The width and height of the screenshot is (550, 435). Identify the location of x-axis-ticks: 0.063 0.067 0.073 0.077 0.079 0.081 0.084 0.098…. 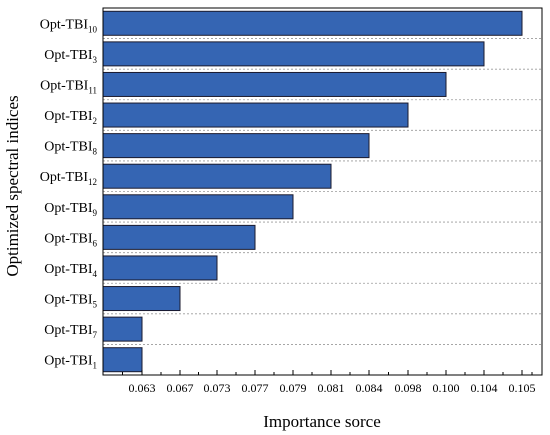
(329, 382).